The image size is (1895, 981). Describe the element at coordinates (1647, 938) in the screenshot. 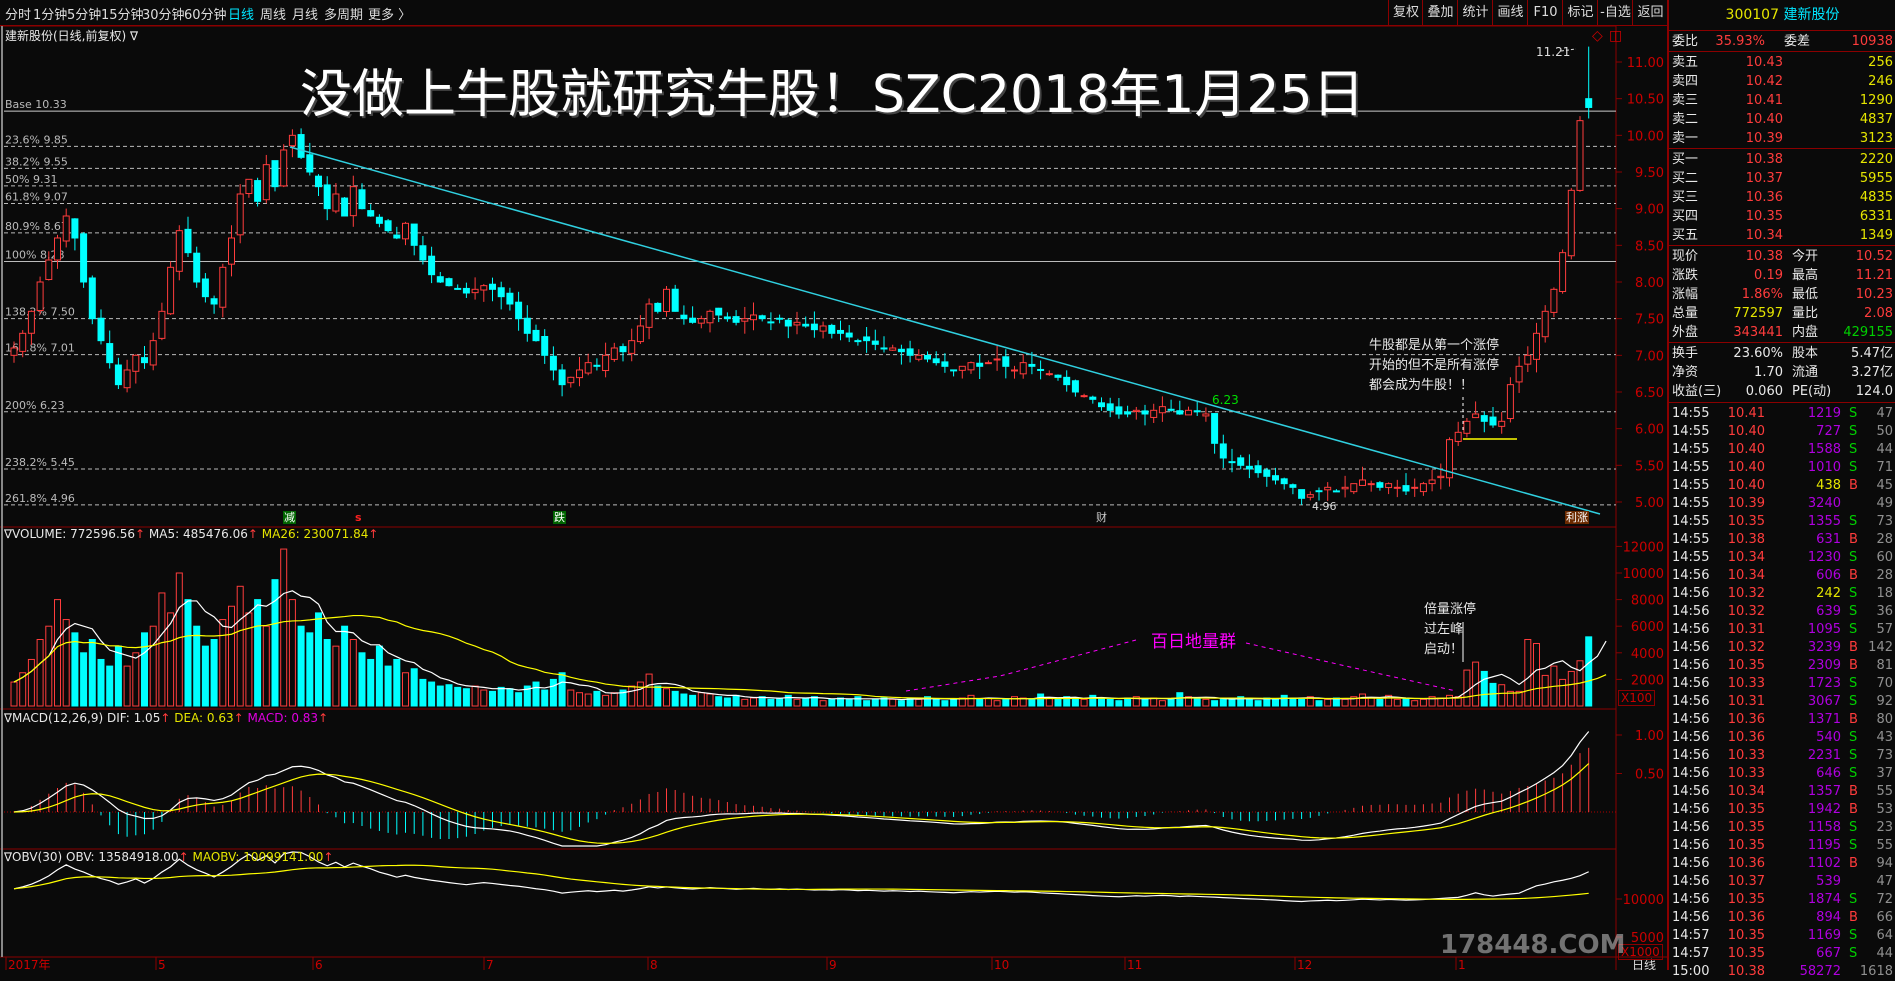

I see `obv-tick-label: 5000` at that location.